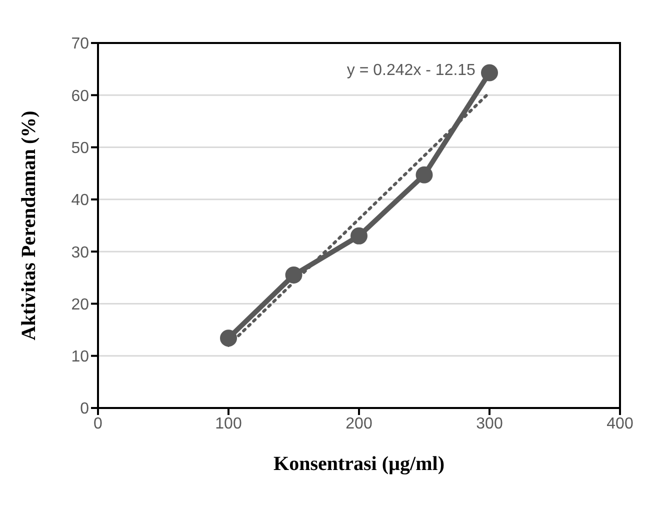  Describe the element at coordinates (359, 464) in the screenshot. I see `x-axis-title: Konsentrasi (µg/ml)` at that location.